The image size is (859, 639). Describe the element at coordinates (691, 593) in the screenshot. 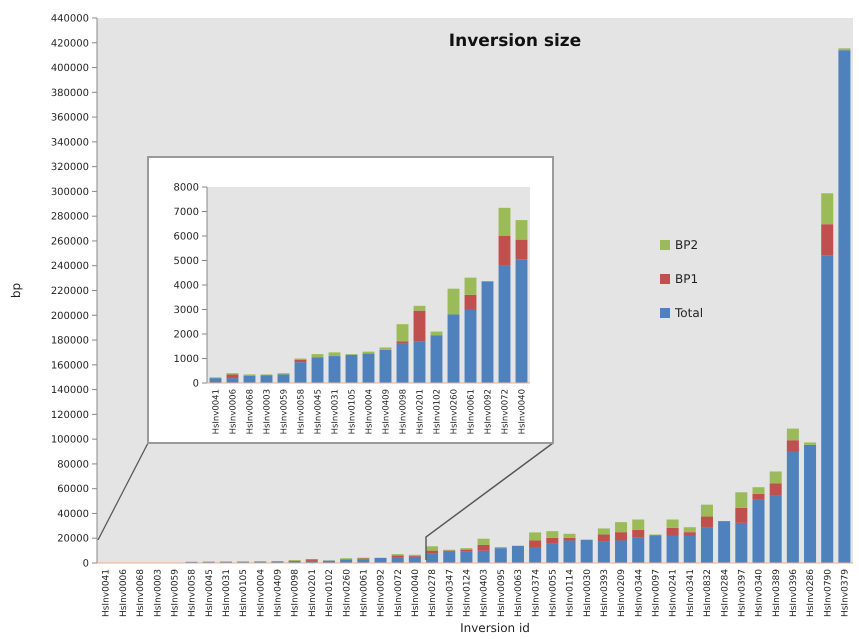

I see `x-tick-label: HsInv0341` at that location.